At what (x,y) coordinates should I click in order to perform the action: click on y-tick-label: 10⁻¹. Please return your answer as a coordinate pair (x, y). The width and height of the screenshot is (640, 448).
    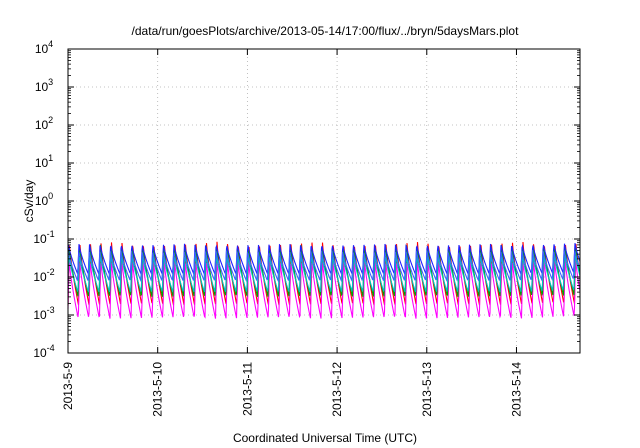
    Looking at the image, I should click on (43, 237).